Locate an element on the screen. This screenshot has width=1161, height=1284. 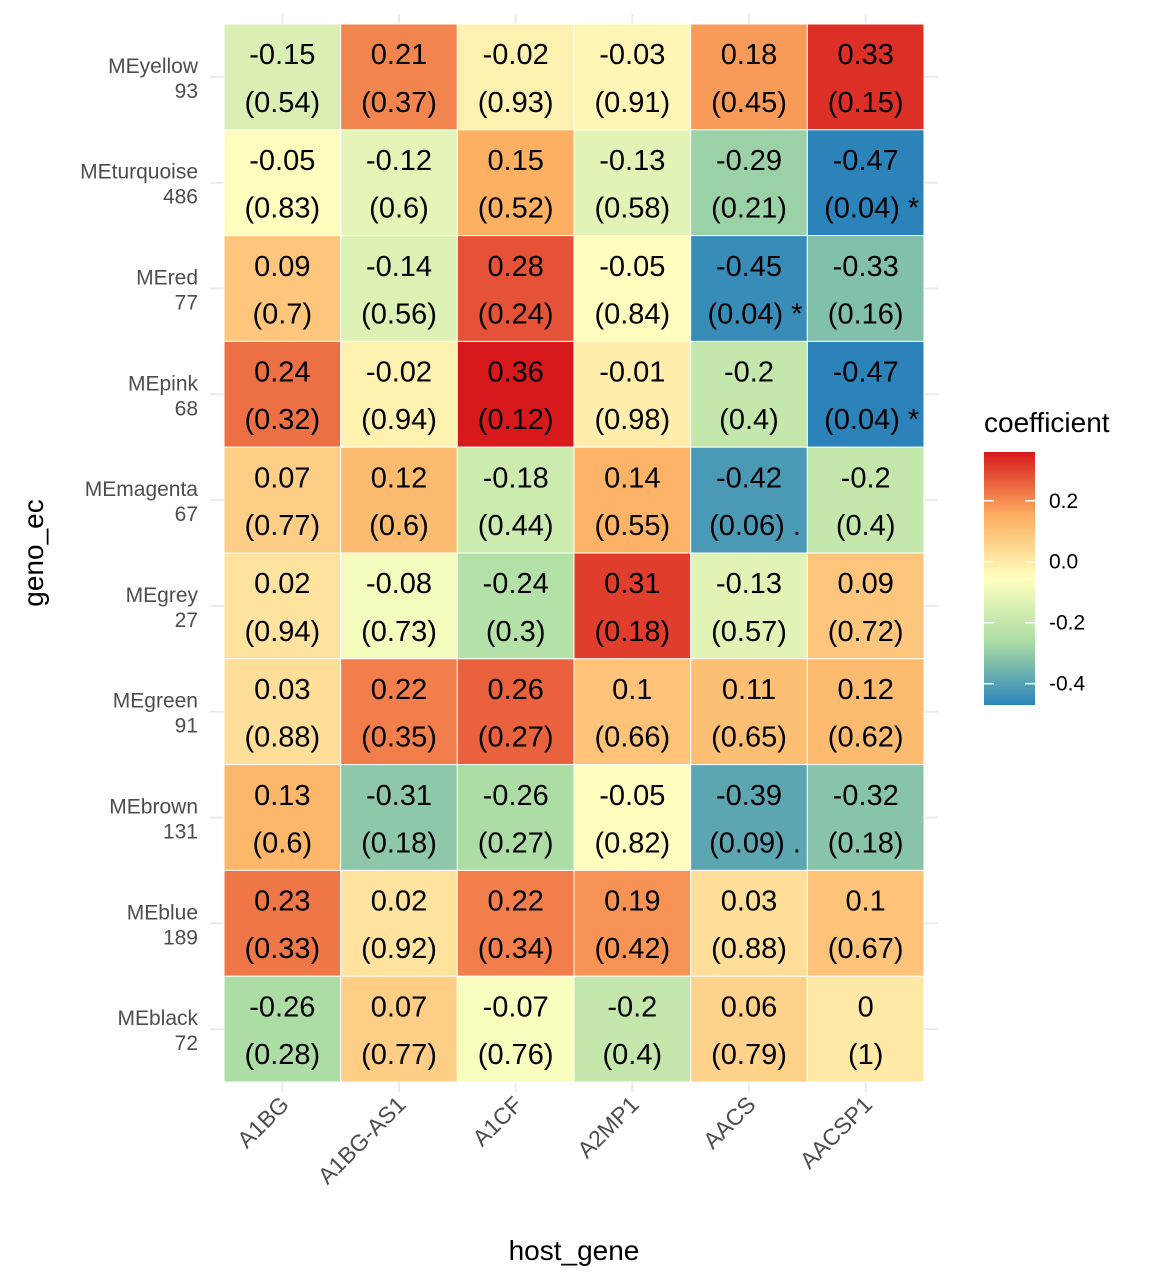
cell-pvalue-label: (0.73) is located at coordinates (399, 632).